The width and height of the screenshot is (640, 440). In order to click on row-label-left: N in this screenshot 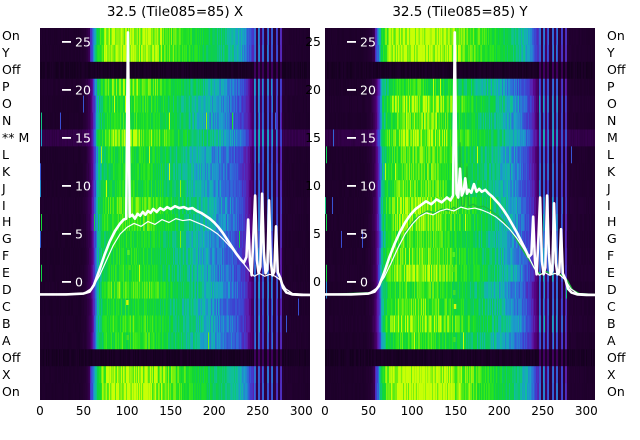, I will do `click(7, 120)`.